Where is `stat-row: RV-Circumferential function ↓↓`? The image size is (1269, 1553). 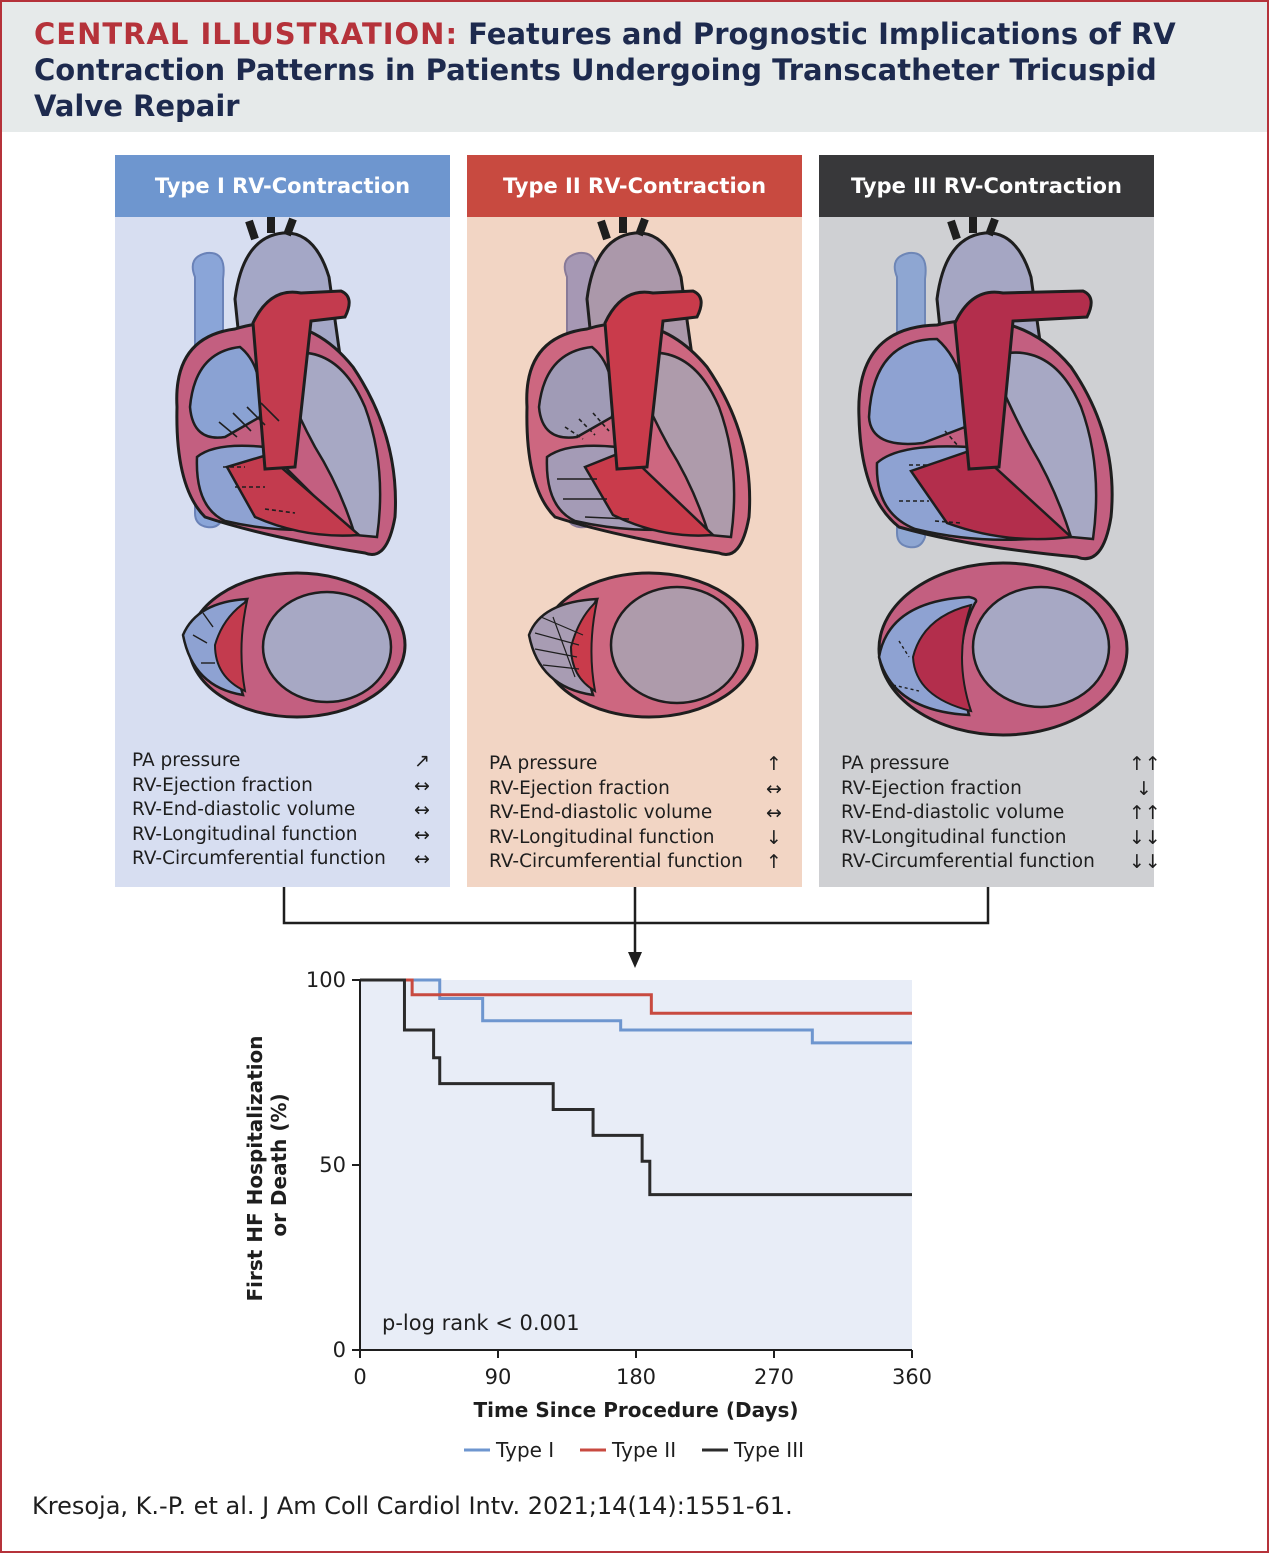
stat-row: RV-Circumferential function ↓↓ is located at coordinates (1001, 862).